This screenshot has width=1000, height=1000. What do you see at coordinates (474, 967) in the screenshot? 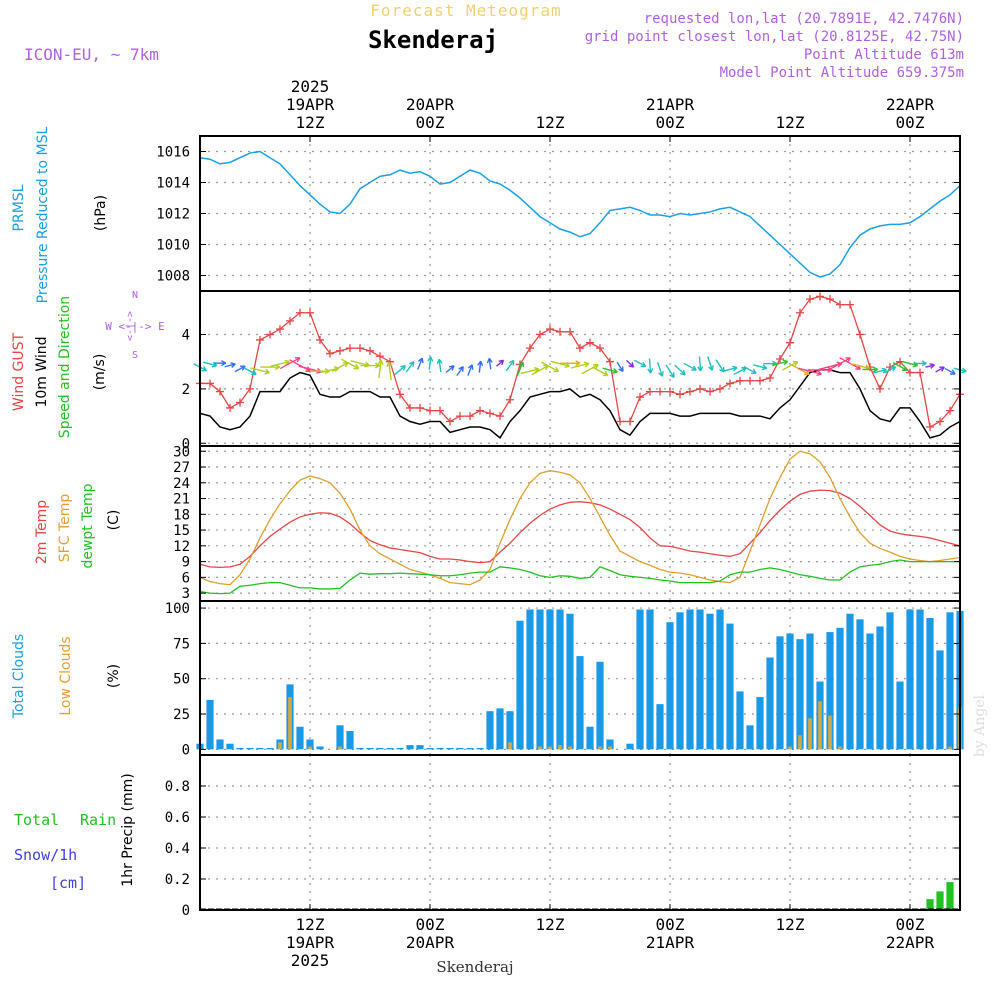
I see `footer-location: Skenderaj` at bounding box center [474, 967].